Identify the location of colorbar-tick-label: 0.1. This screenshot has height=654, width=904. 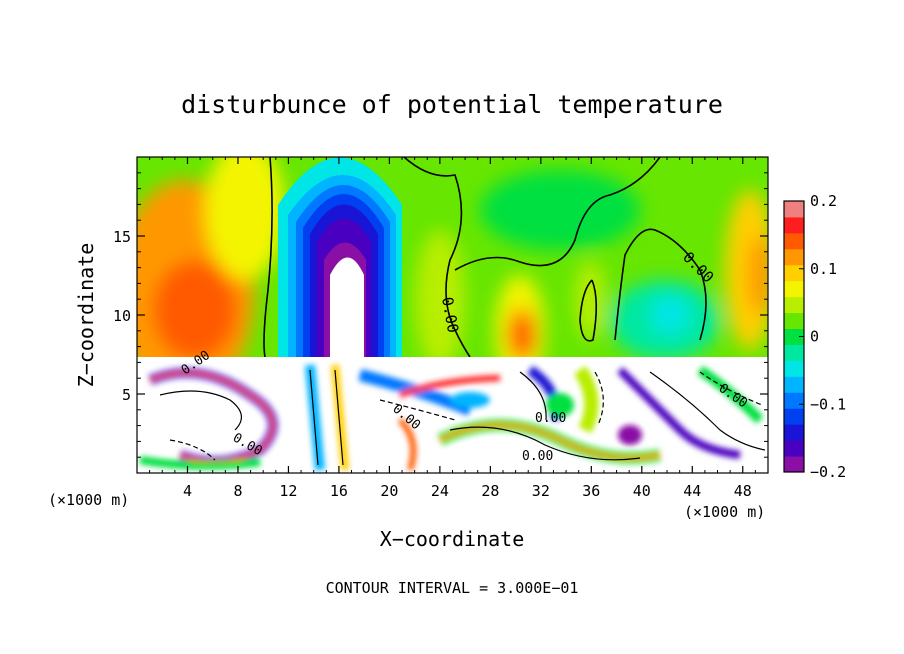
(823, 269).